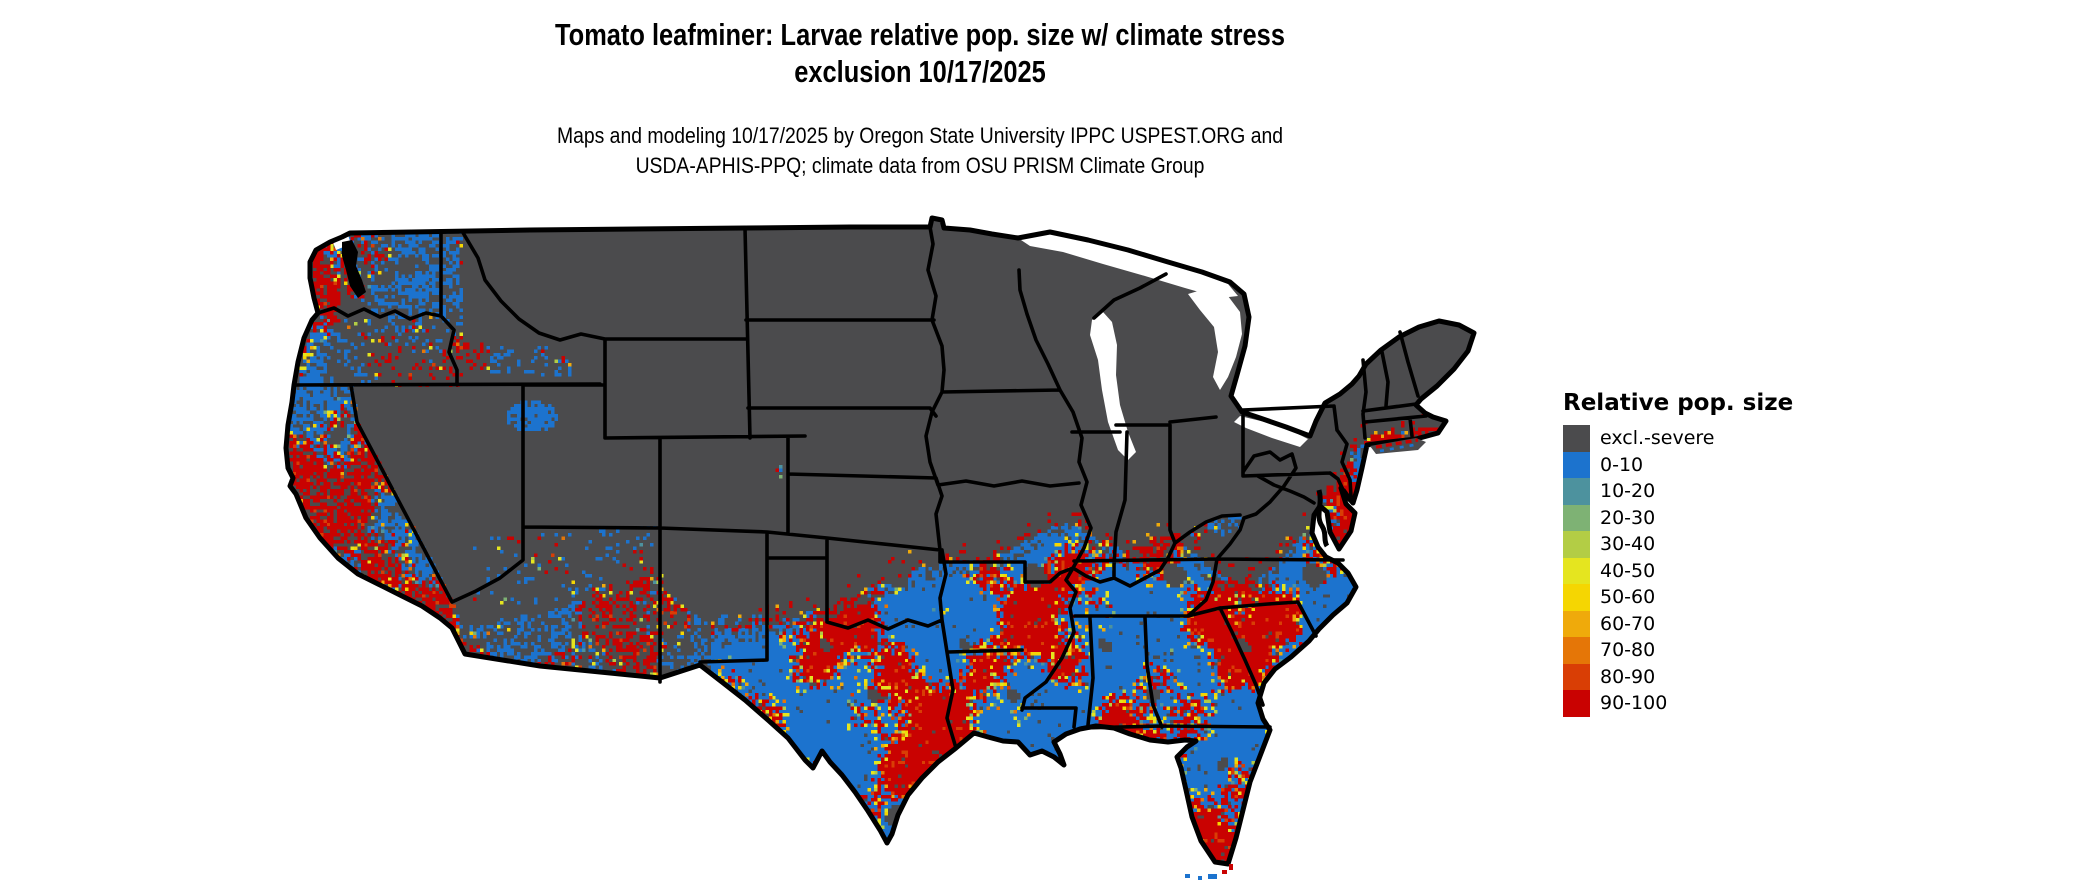 The height and width of the screenshot is (892, 2100). I want to click on long-island-raster-red, so click(1397, 443).